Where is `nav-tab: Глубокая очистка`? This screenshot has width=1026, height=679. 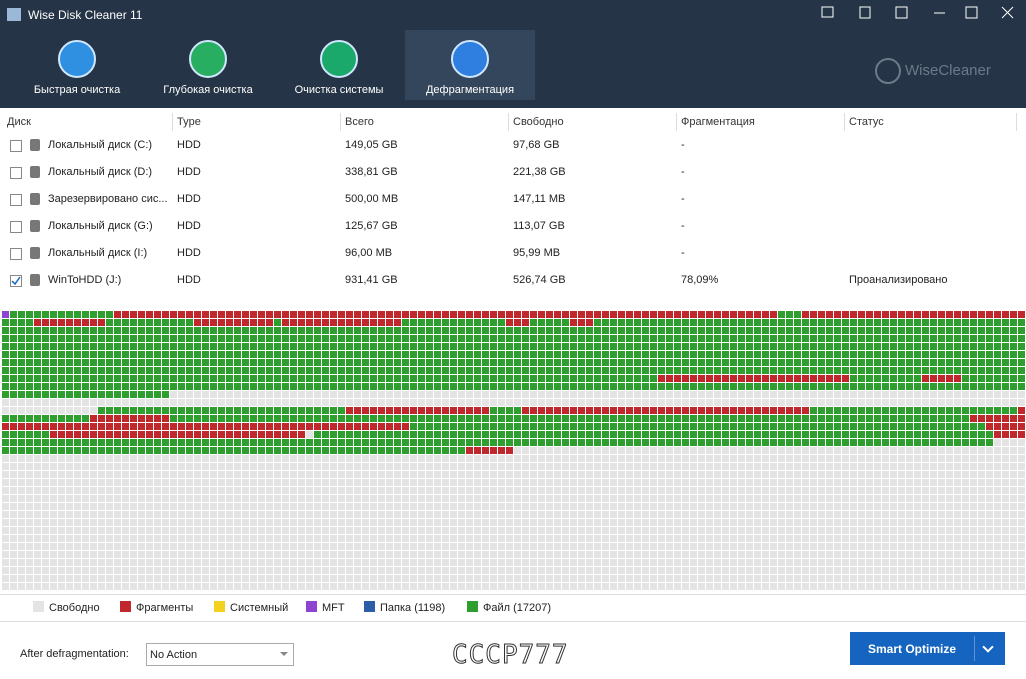
nav-tab: Глубокая очистка is located at coordinates (208, 65).